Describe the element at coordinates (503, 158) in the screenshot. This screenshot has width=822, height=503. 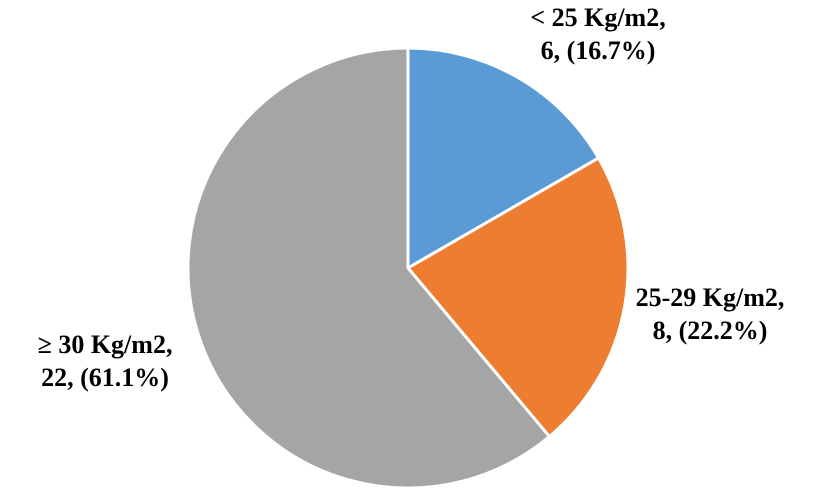
I see `pie-slice` at that location.